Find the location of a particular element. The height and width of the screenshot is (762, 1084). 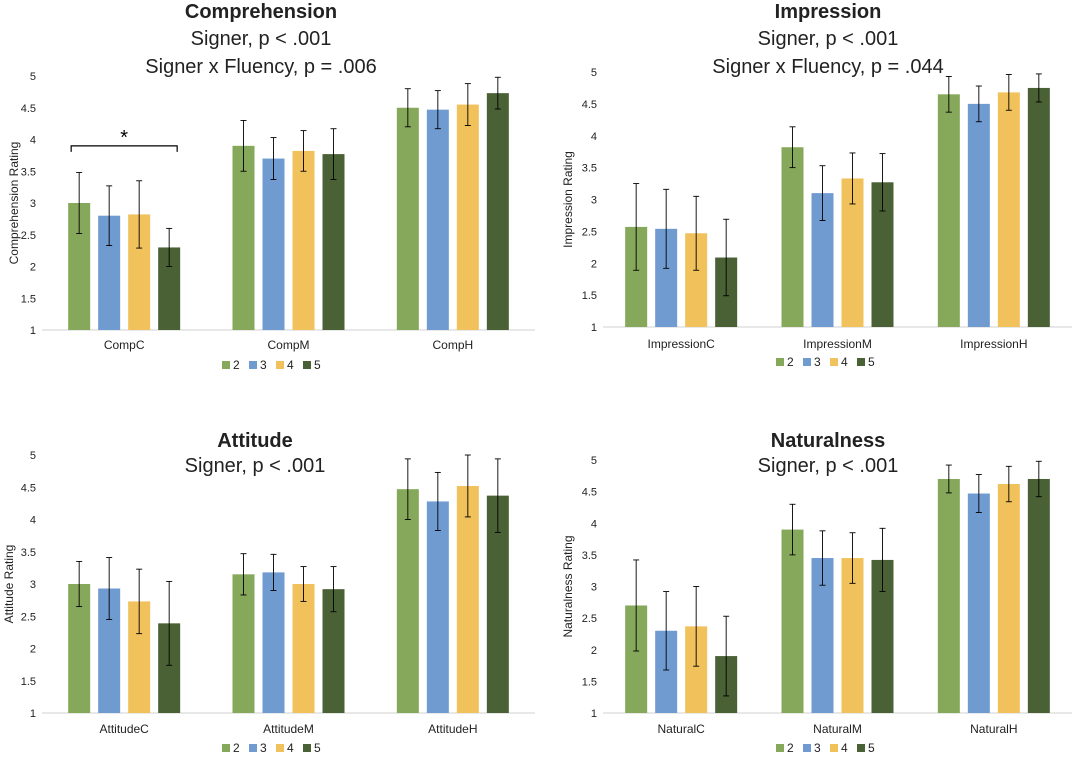

bar-series-5-CompH is located at coordinates (497, 212).